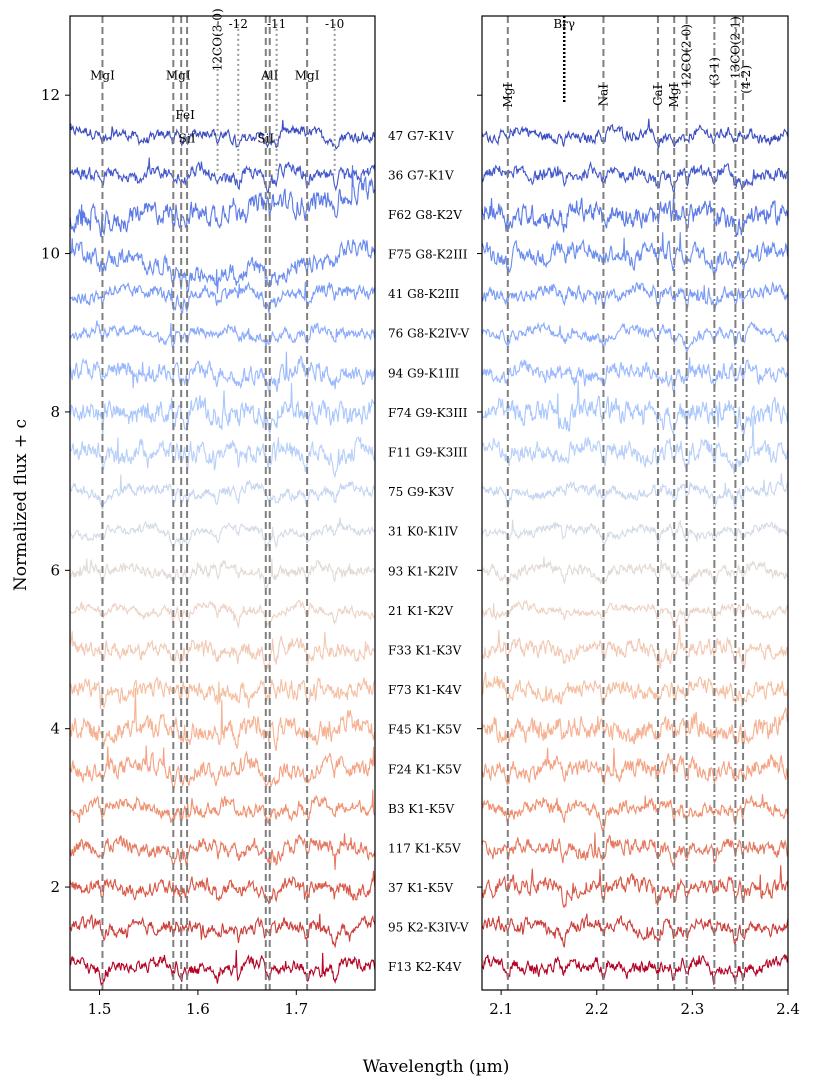 This screenshot has height=1090, width=814. Describe the element at coordinates (21, 505) in the screenshot. I see `y-axis-label: Normalized flux + c` at that location.